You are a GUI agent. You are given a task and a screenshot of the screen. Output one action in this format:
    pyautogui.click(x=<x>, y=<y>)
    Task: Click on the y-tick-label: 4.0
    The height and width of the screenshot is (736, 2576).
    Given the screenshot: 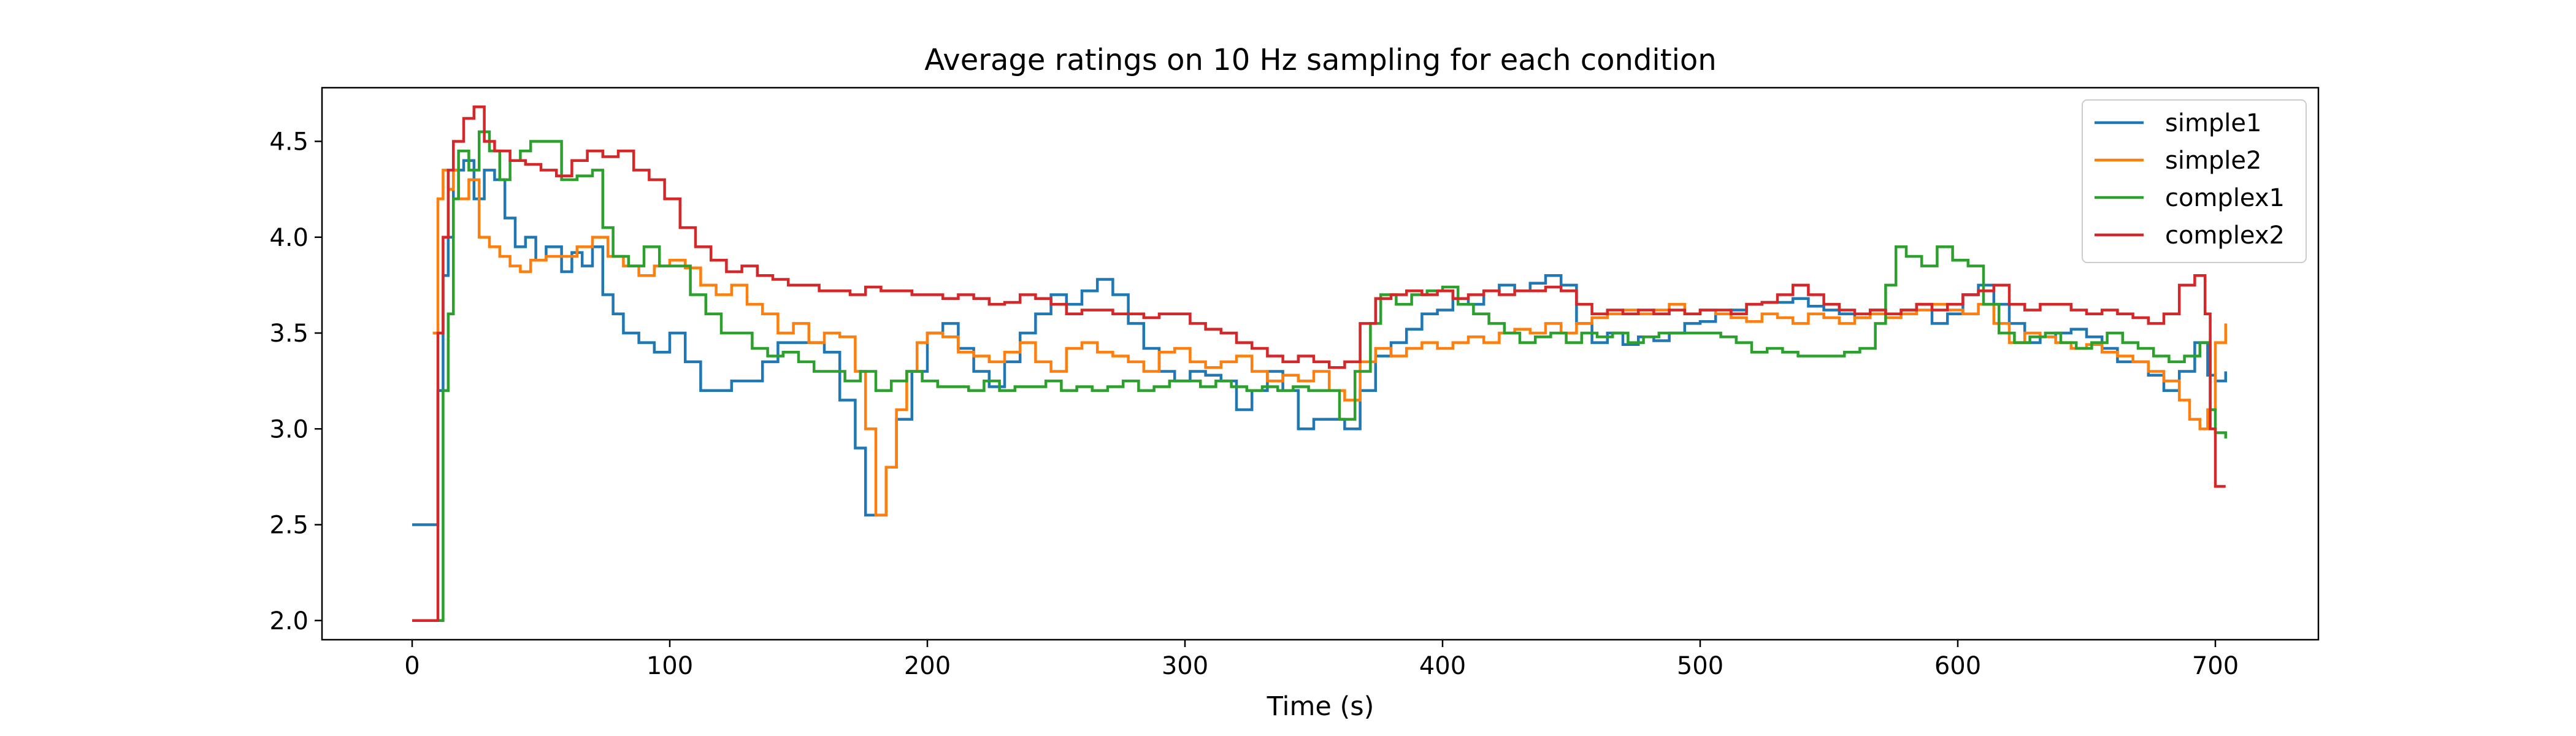 What is the action you would take?
    pyautogui.click(x=289, y=238)
    